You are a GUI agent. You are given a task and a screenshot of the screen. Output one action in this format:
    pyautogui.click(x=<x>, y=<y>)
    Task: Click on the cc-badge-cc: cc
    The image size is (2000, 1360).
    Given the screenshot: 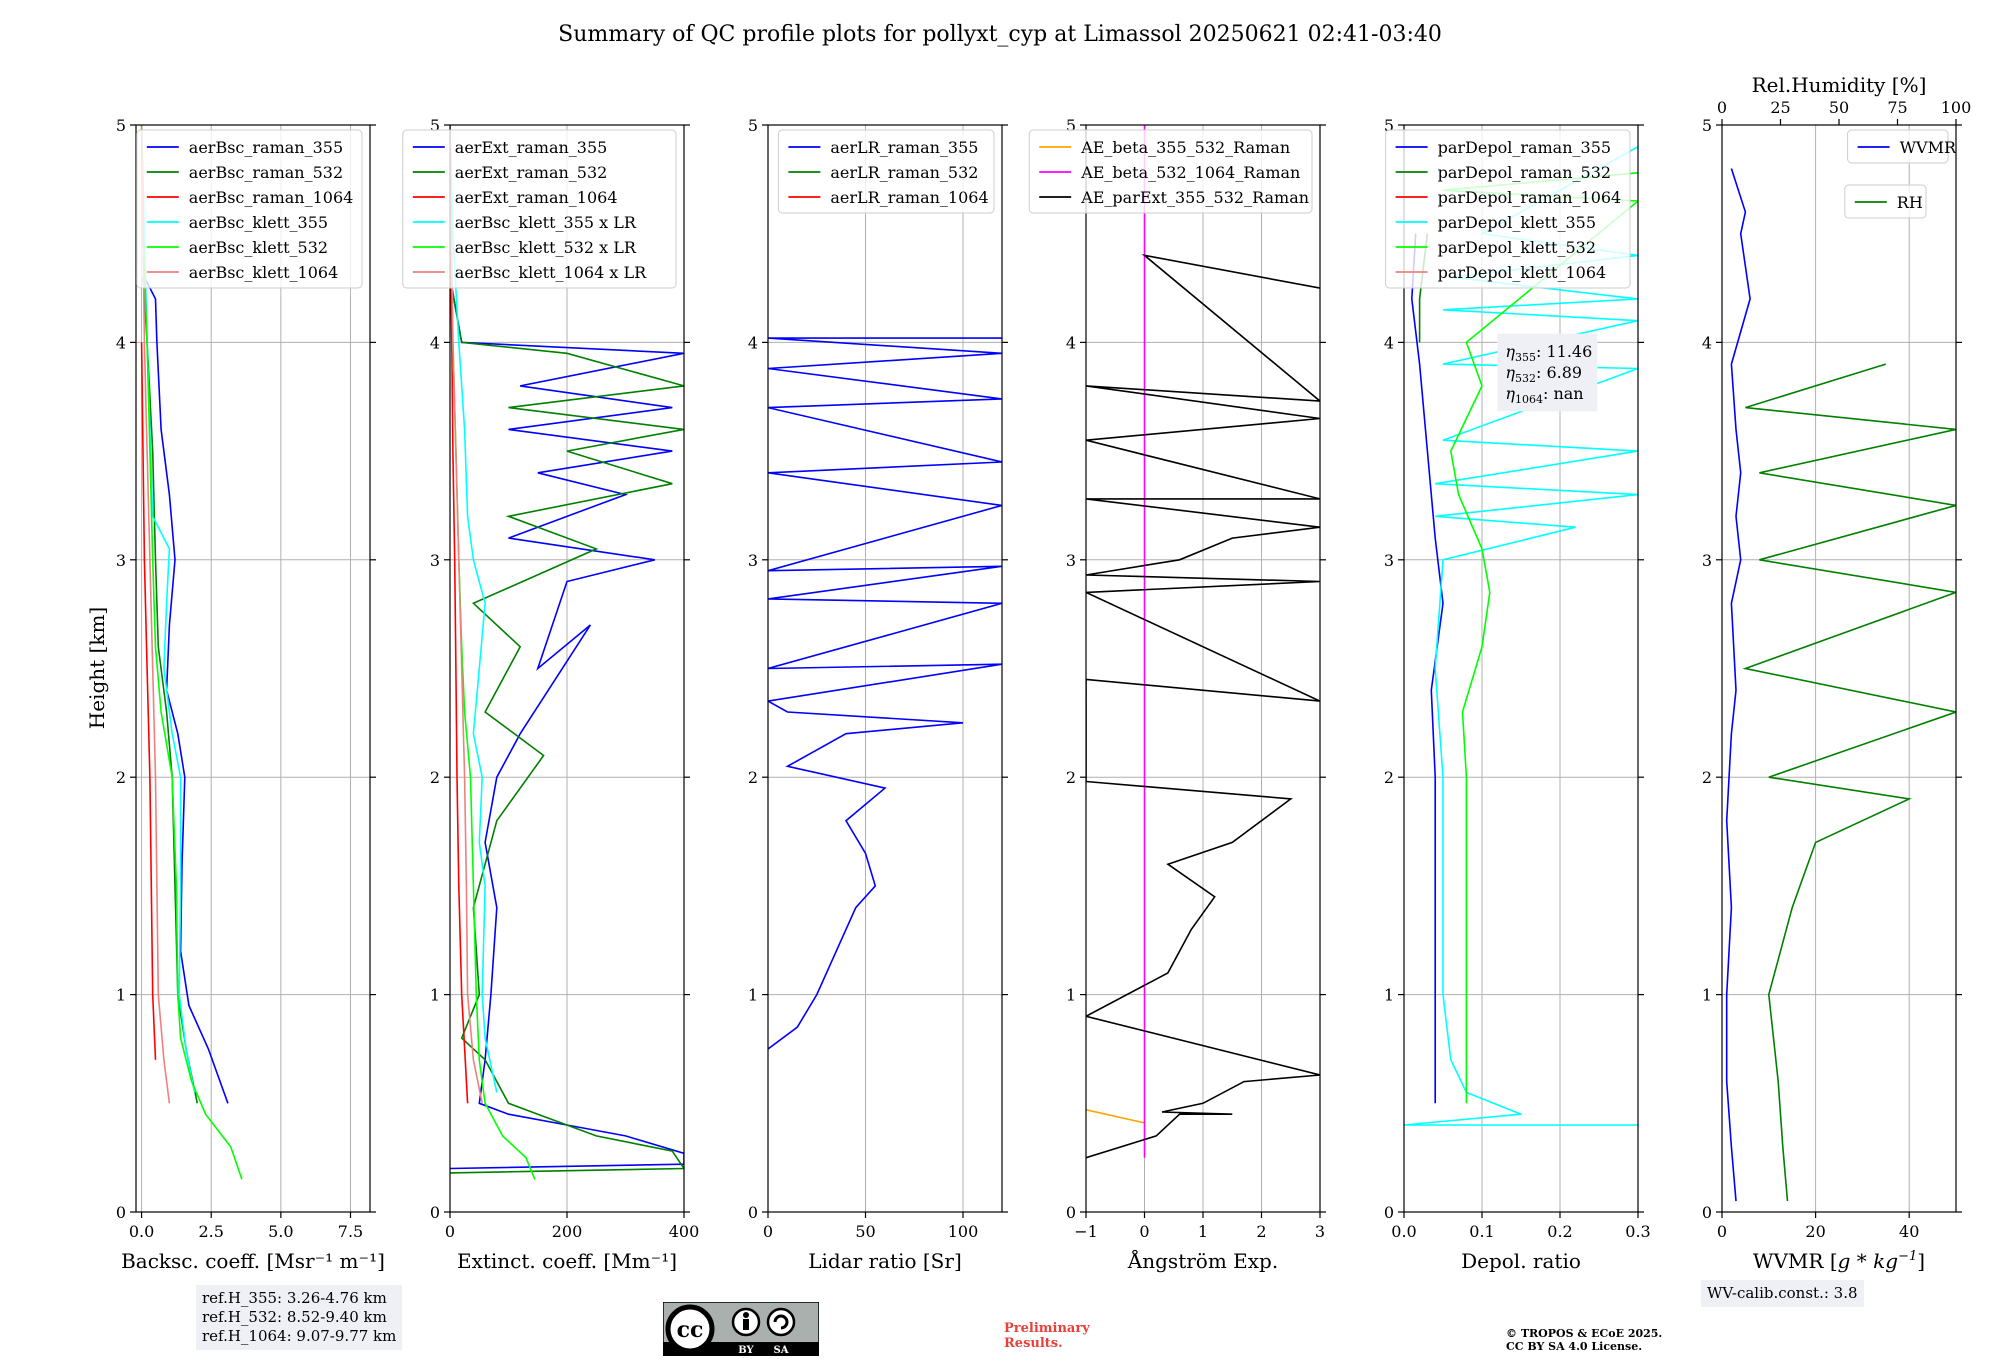 What is the action you would take?
    pyautogui.click(x=690, y=1330)
    